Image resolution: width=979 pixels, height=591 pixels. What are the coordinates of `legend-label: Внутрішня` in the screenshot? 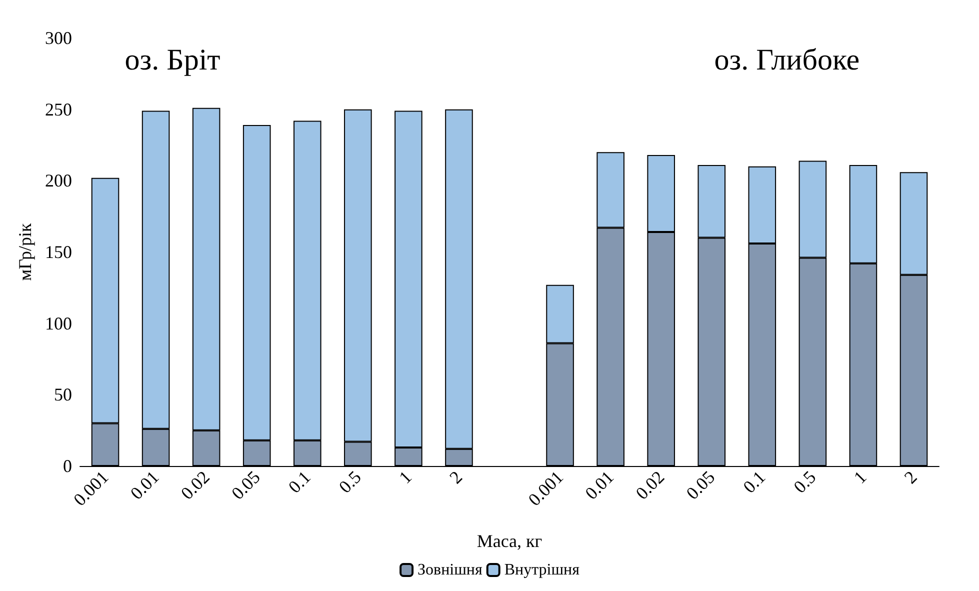 It's located at (542, 570).